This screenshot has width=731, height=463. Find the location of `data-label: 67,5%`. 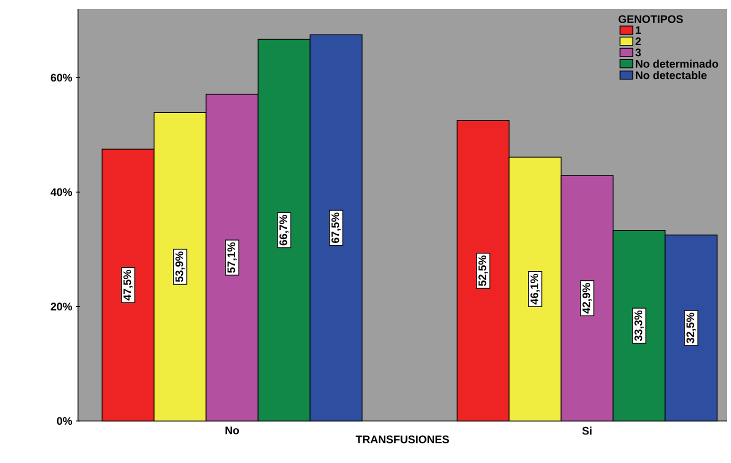

data-label: 67,5% is located at coordinates (336, 227).